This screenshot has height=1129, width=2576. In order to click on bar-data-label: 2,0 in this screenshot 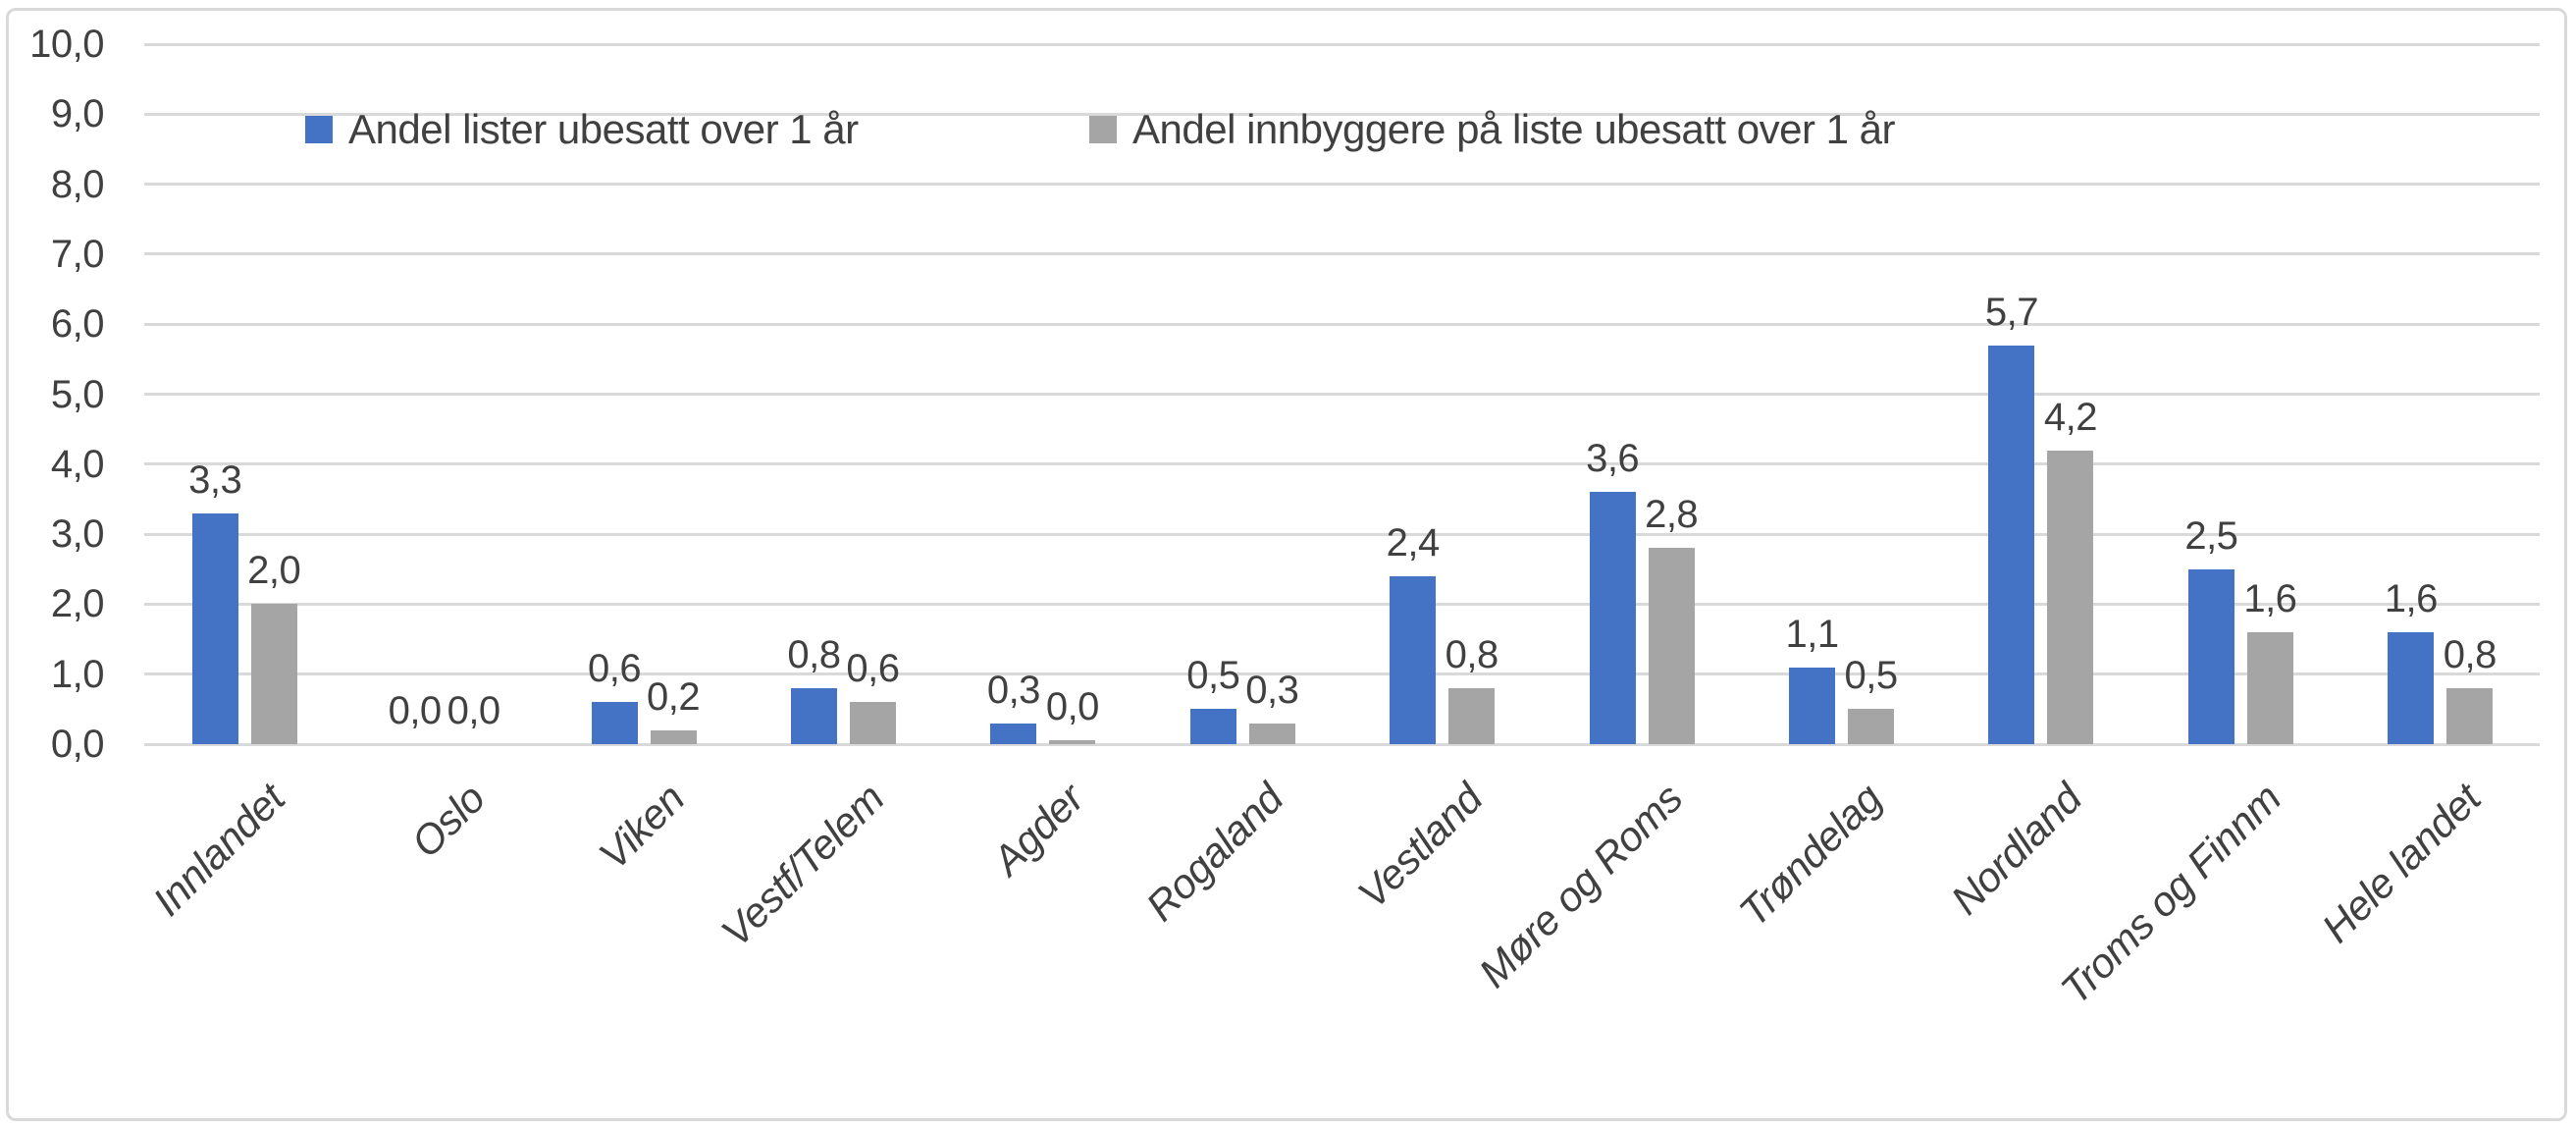, I will do `click(274, 571)`.